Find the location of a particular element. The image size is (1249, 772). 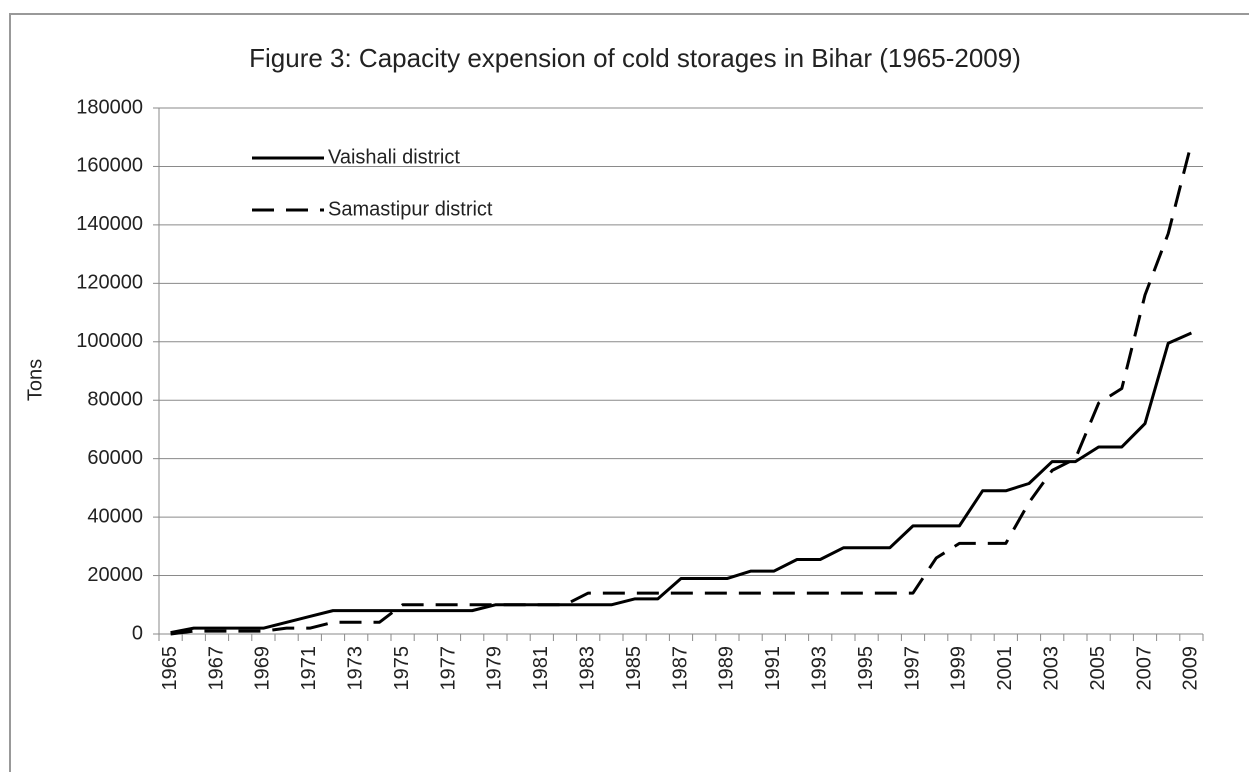

y-tick-label: 0 is located at coordinates (137, 633).